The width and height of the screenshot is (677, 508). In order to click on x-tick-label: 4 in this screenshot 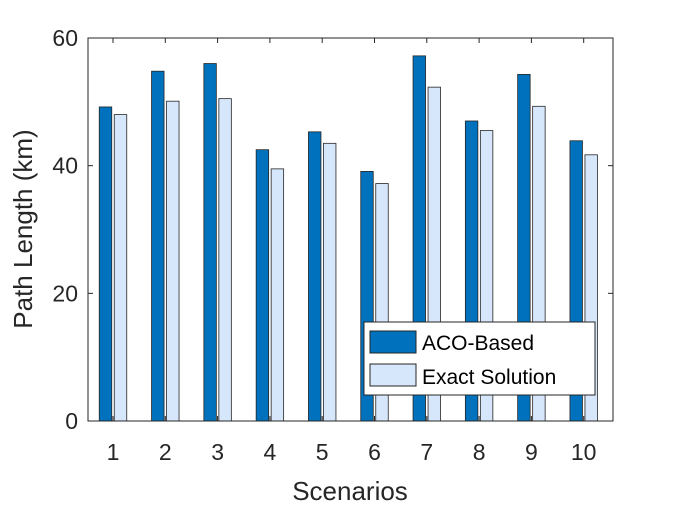, I will do `click(270, 452)`.